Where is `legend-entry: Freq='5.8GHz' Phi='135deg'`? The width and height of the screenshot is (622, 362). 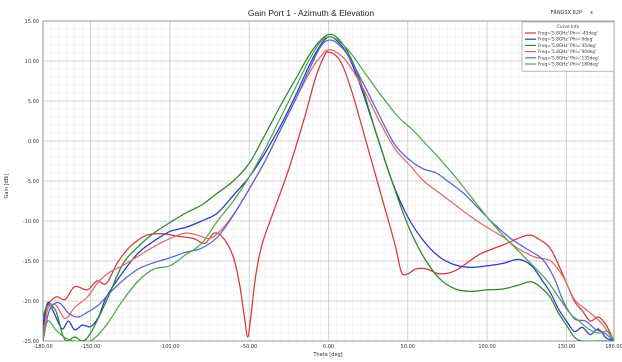
legend-entry: Freq='5.8GHz' Phi='135deg' is located at coordinates (568, 58).